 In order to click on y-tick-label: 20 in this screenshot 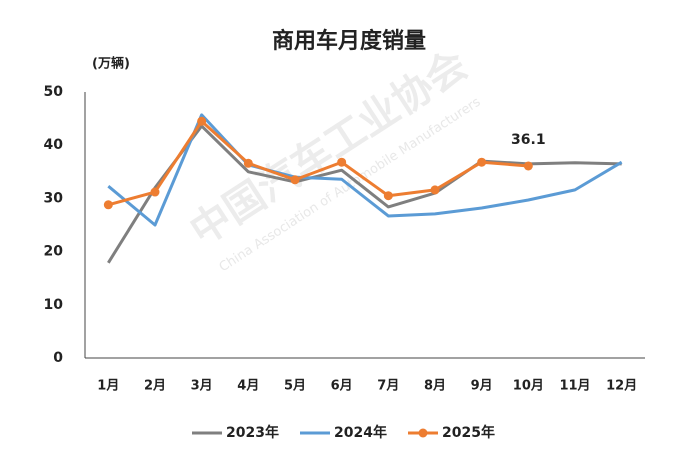, I will do `click(54, 252)`.